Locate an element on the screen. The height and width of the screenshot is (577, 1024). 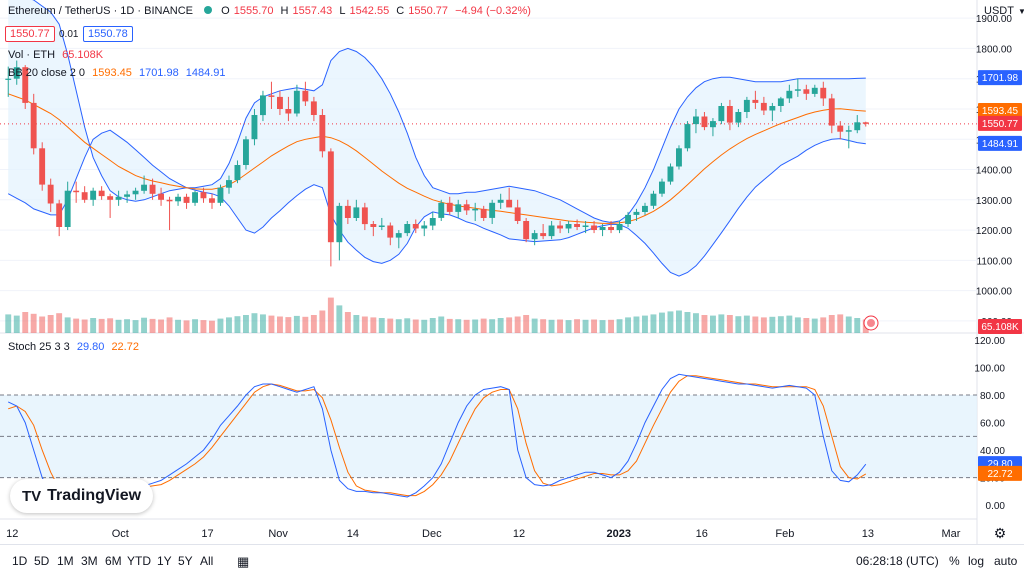
stoch-d-axis-label: 22.72 is located at coordinates (999, 474).